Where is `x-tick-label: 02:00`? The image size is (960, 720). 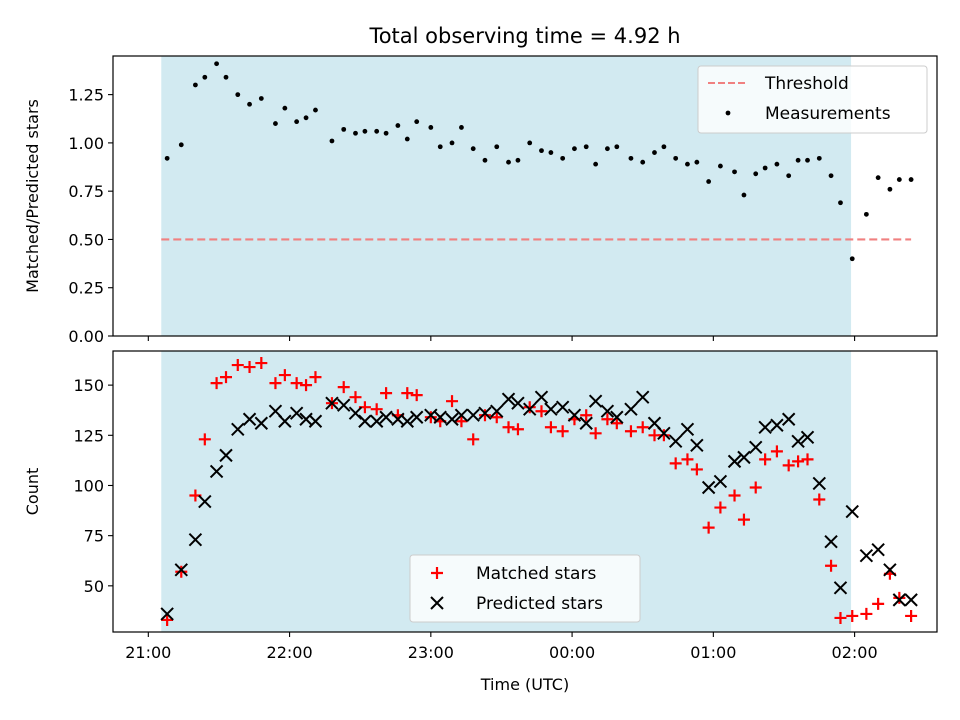 x-tick-label: 02:00 is located at coordinates (855, 652).